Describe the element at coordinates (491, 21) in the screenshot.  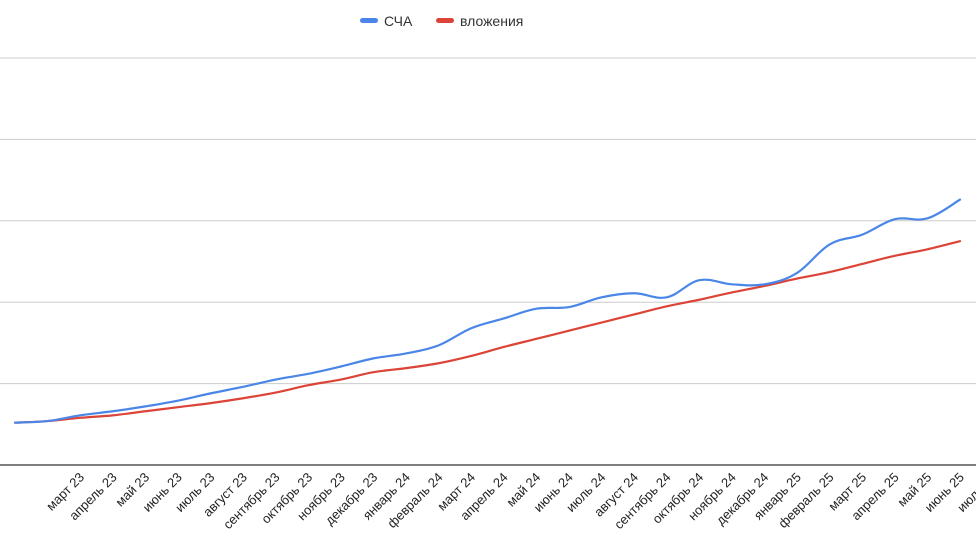
I see `legend-label: вложения` at that location.